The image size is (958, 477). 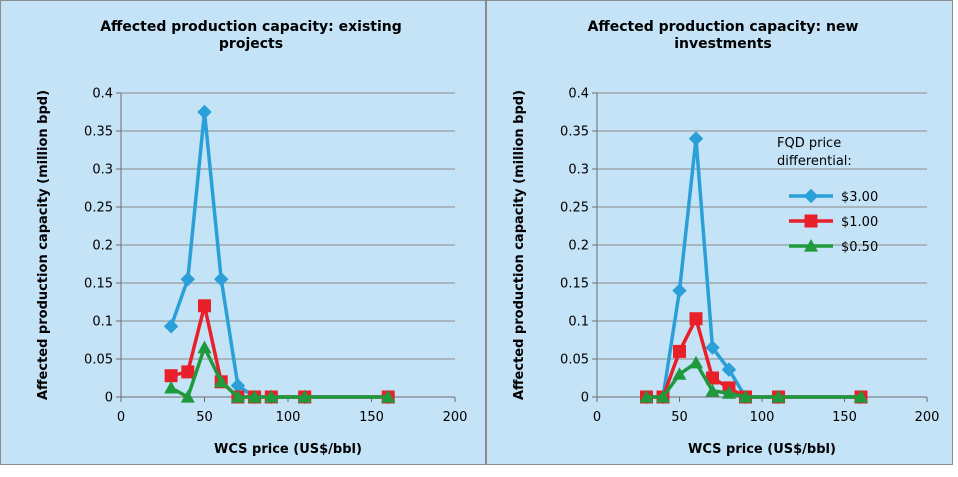 What do you see at coordinates (859, 197) in the screenshot?
I see `legend-entry-label: $3.00` at bounding box center [859, 197].